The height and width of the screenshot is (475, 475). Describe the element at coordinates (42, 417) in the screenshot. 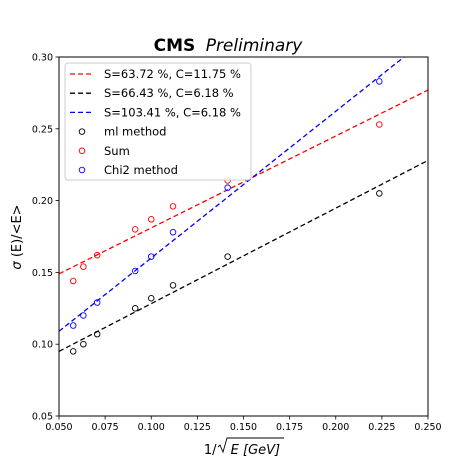

I see `y-tick-label: 0.05` at that location.